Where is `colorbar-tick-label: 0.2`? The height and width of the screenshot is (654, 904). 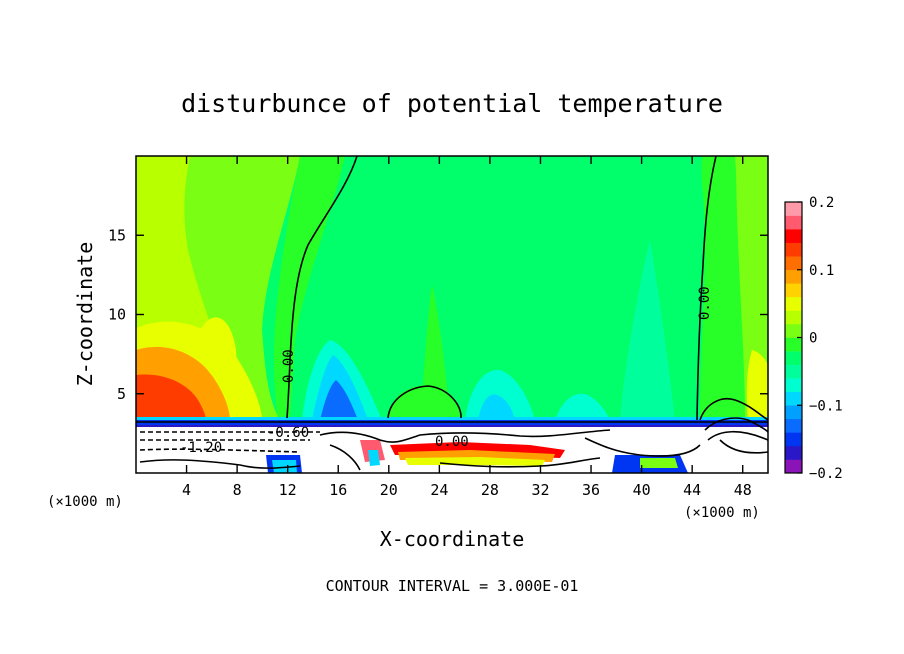 colorbar-tick-label: 0.2 is located at coordinates (821, 203).